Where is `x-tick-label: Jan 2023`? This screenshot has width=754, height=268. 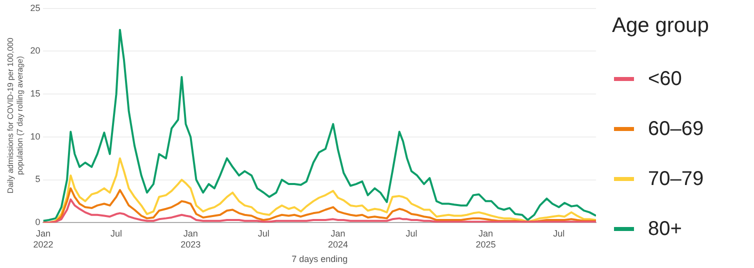
x-tick-label: Jan 2023 is located at coordinates (190, 239).